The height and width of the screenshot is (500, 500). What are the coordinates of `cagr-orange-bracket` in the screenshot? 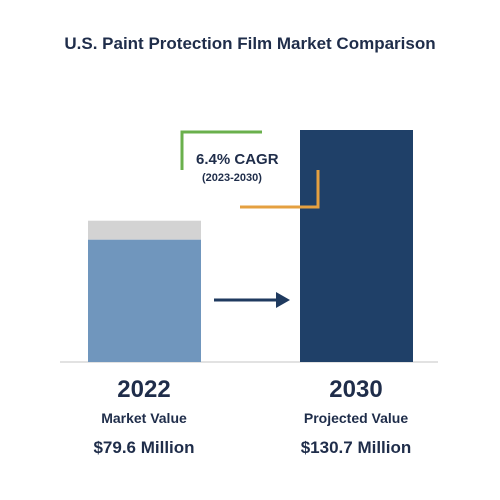 It's located at (280, 189).